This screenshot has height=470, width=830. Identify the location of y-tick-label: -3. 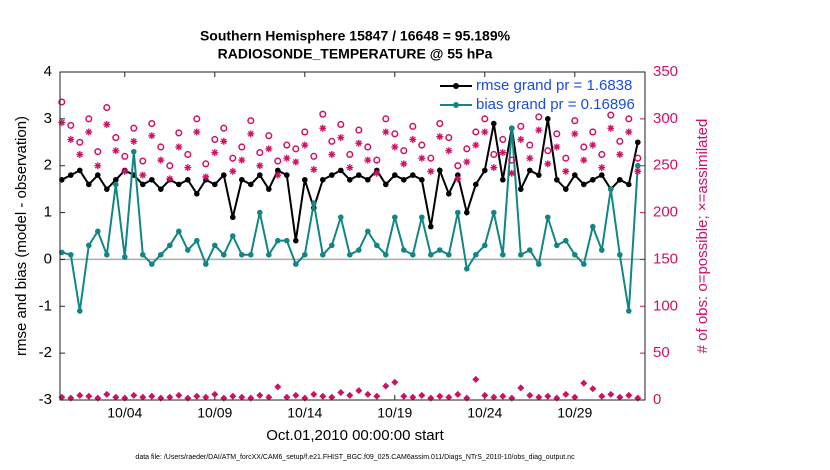
(45, 399).